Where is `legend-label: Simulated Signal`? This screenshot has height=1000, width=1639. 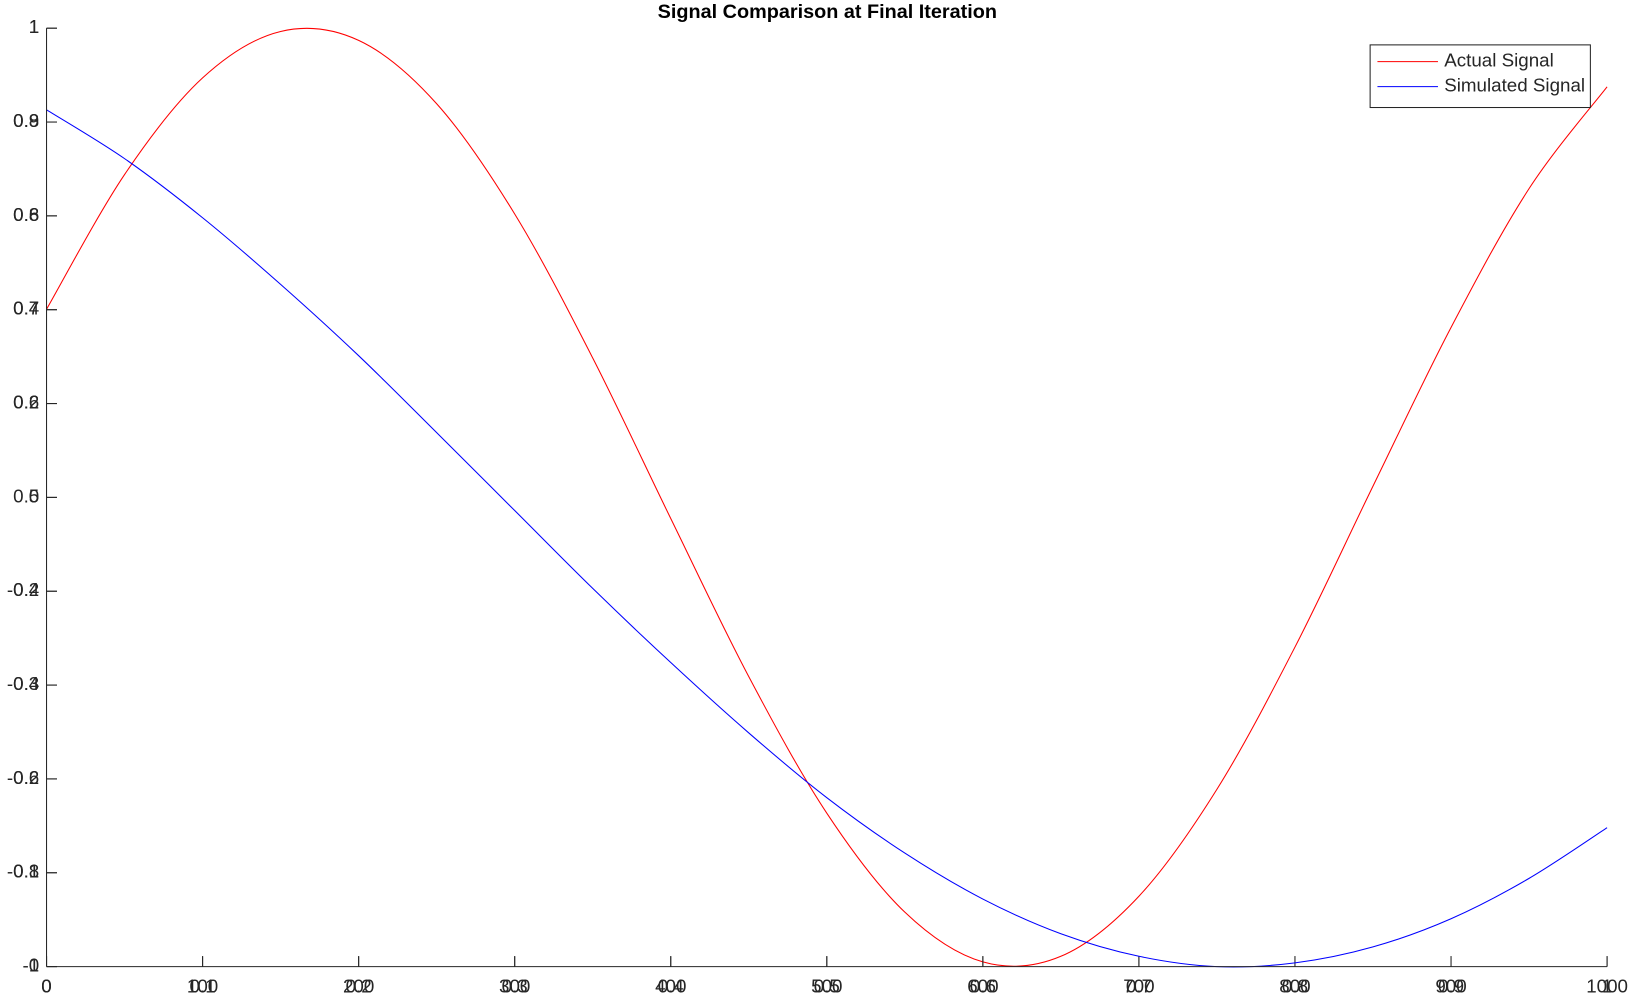 legend-label: Simulated Signal is located at coordinates (1514, 85).